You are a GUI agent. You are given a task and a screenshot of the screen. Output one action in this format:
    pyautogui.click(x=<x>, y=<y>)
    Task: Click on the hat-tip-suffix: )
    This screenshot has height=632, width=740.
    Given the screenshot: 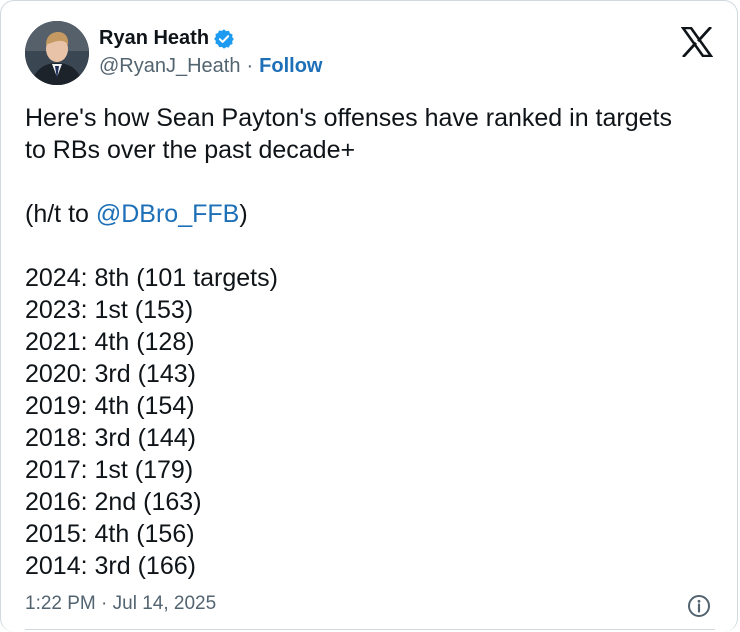 What is the action you would take?
    pyautogui.click(x=243, y=214)
    